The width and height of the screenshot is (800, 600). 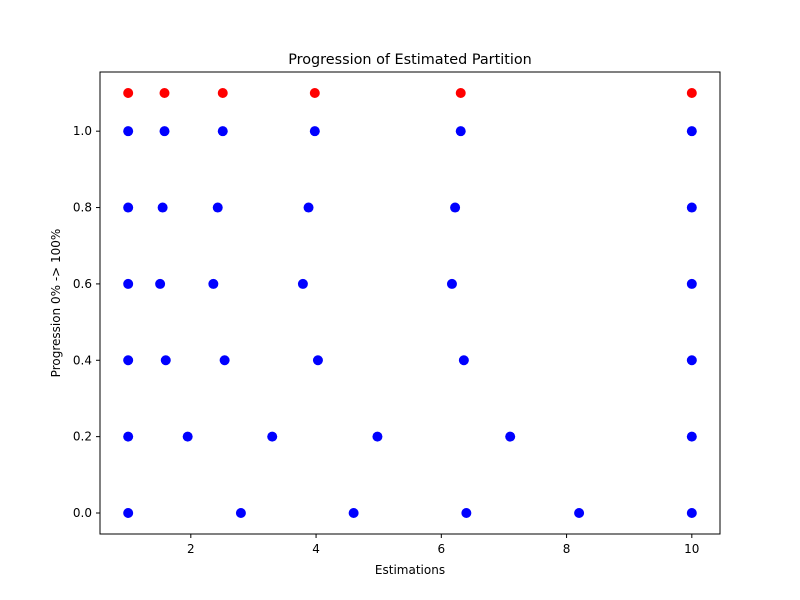 I want to click on y-tick-label: 0.4, so click(x=82, y=360).